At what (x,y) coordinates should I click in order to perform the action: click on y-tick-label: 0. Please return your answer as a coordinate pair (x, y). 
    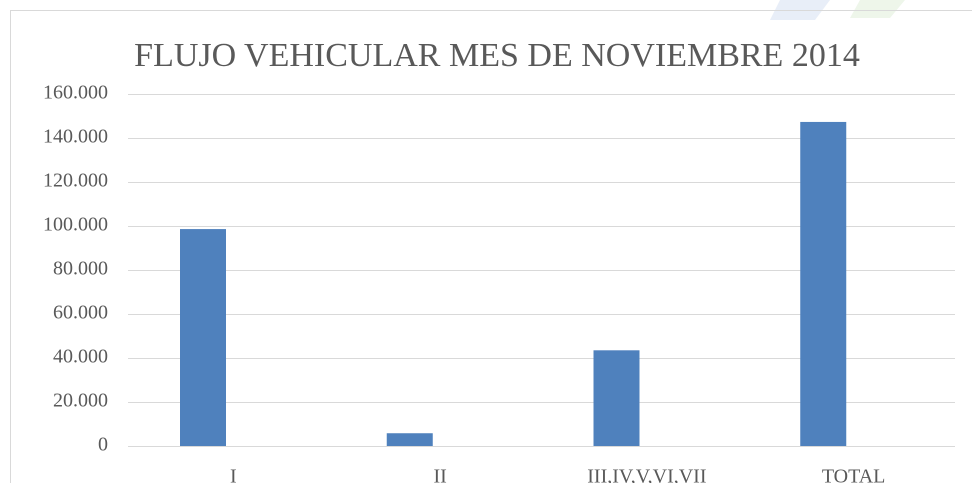
    Looking at the image, I should click on (103, 445).